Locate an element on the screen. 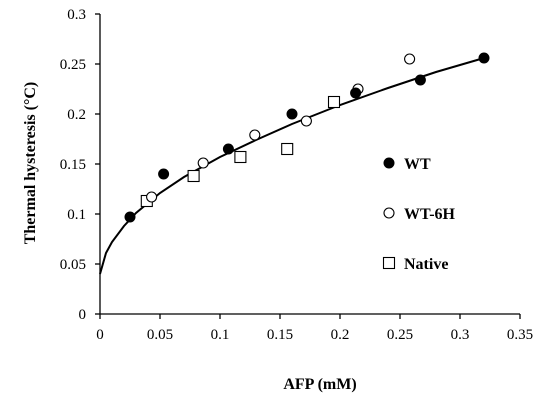 The height and width of the screenshot is (395, 560). x-tick-label: 0.25 is located at coordinates (400, 335).